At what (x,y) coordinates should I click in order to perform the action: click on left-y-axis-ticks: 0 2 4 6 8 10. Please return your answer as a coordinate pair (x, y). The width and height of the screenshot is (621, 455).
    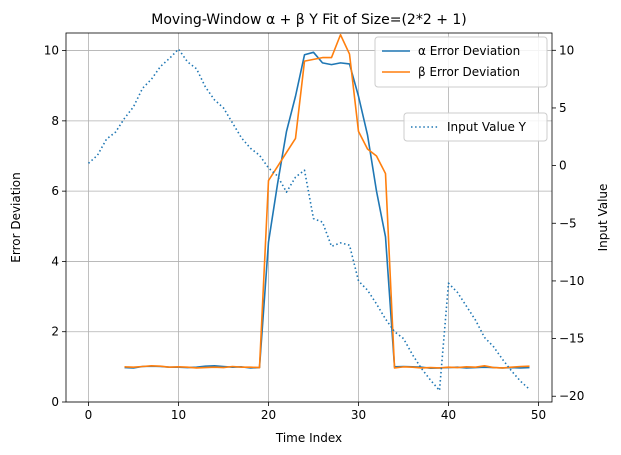
    Looking at the image, I should click on (55, 226).